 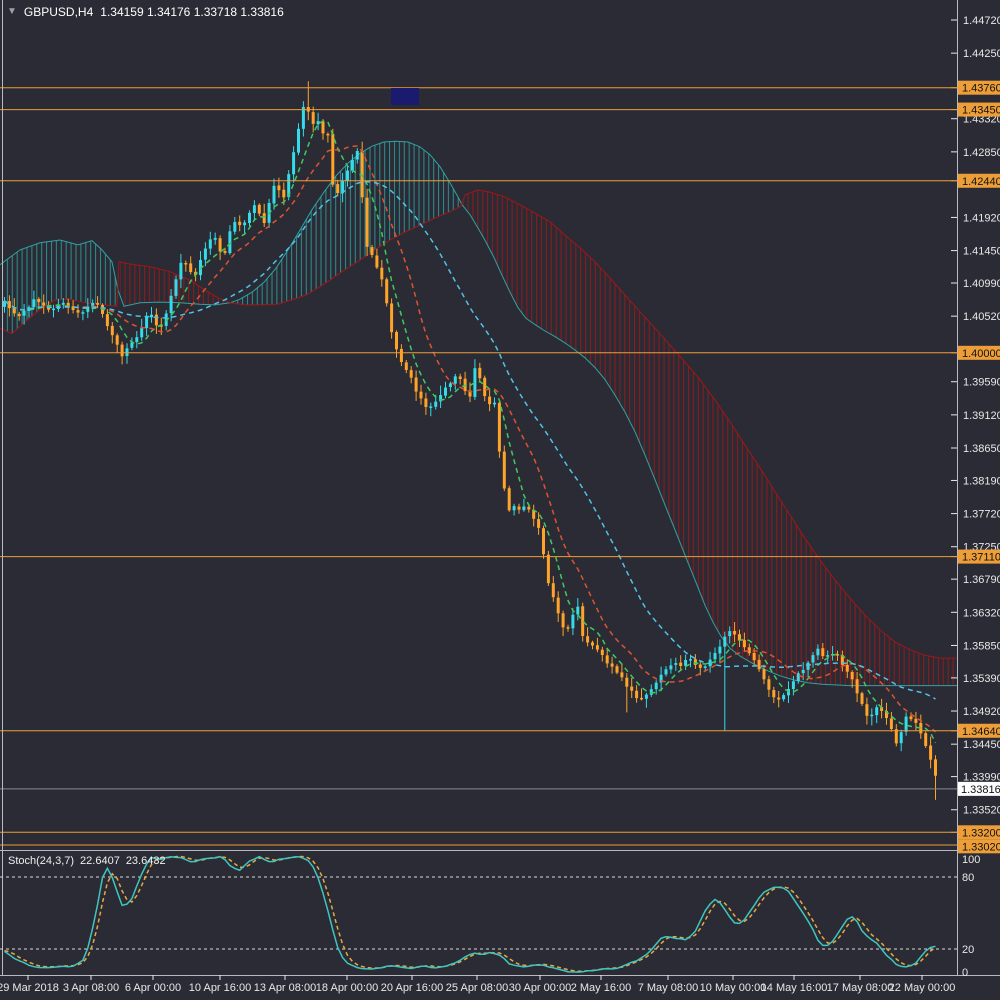 What do you see at coordinates (981, 679) in the screenshot?
I see `price-tick-label: 1.35390` at bounding box center [981, 679].